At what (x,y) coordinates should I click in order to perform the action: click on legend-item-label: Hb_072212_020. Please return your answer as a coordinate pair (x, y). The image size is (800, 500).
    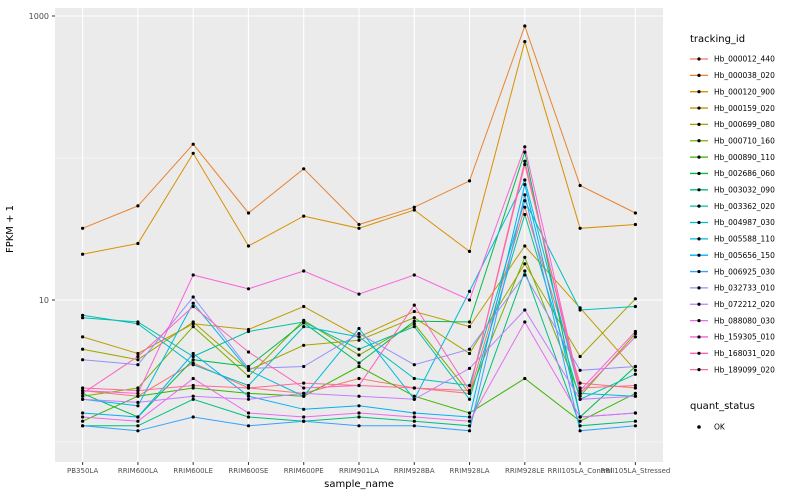
    Looking at the image, I should click on (744, 304).